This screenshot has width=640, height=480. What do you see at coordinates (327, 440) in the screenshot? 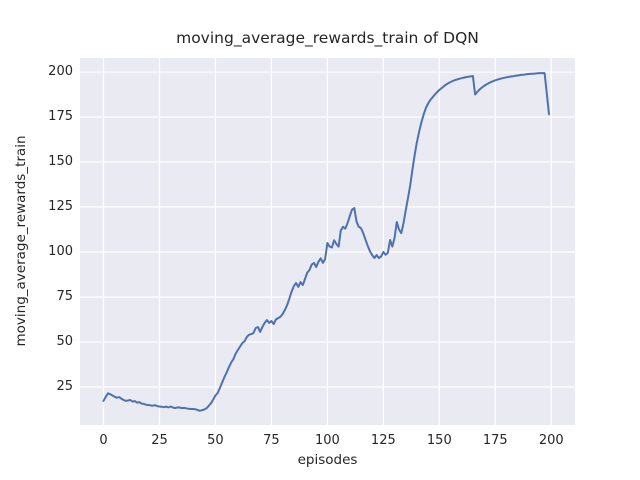
I see `x-tick-label: 100` at bounding box center [327, 440].